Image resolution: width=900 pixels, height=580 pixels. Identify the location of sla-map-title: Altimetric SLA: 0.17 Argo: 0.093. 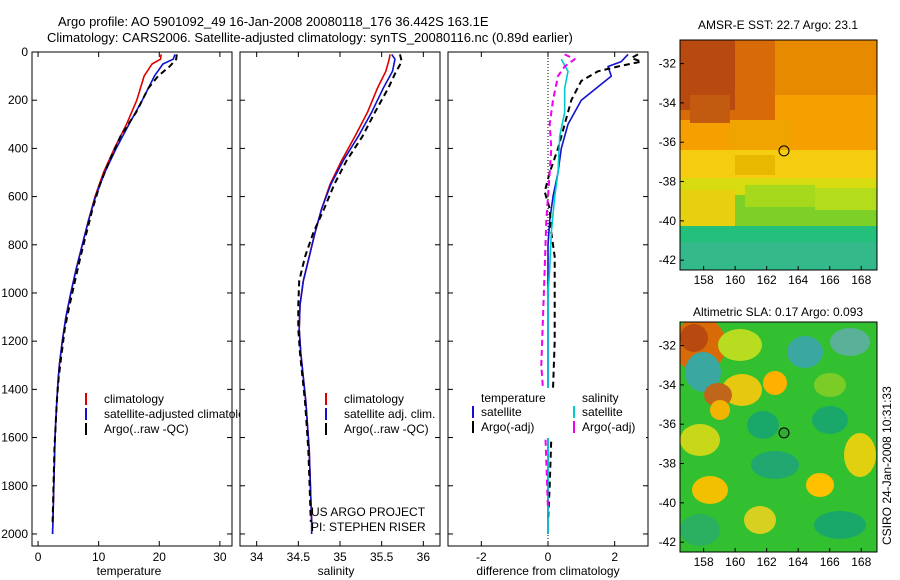
(778, 312).